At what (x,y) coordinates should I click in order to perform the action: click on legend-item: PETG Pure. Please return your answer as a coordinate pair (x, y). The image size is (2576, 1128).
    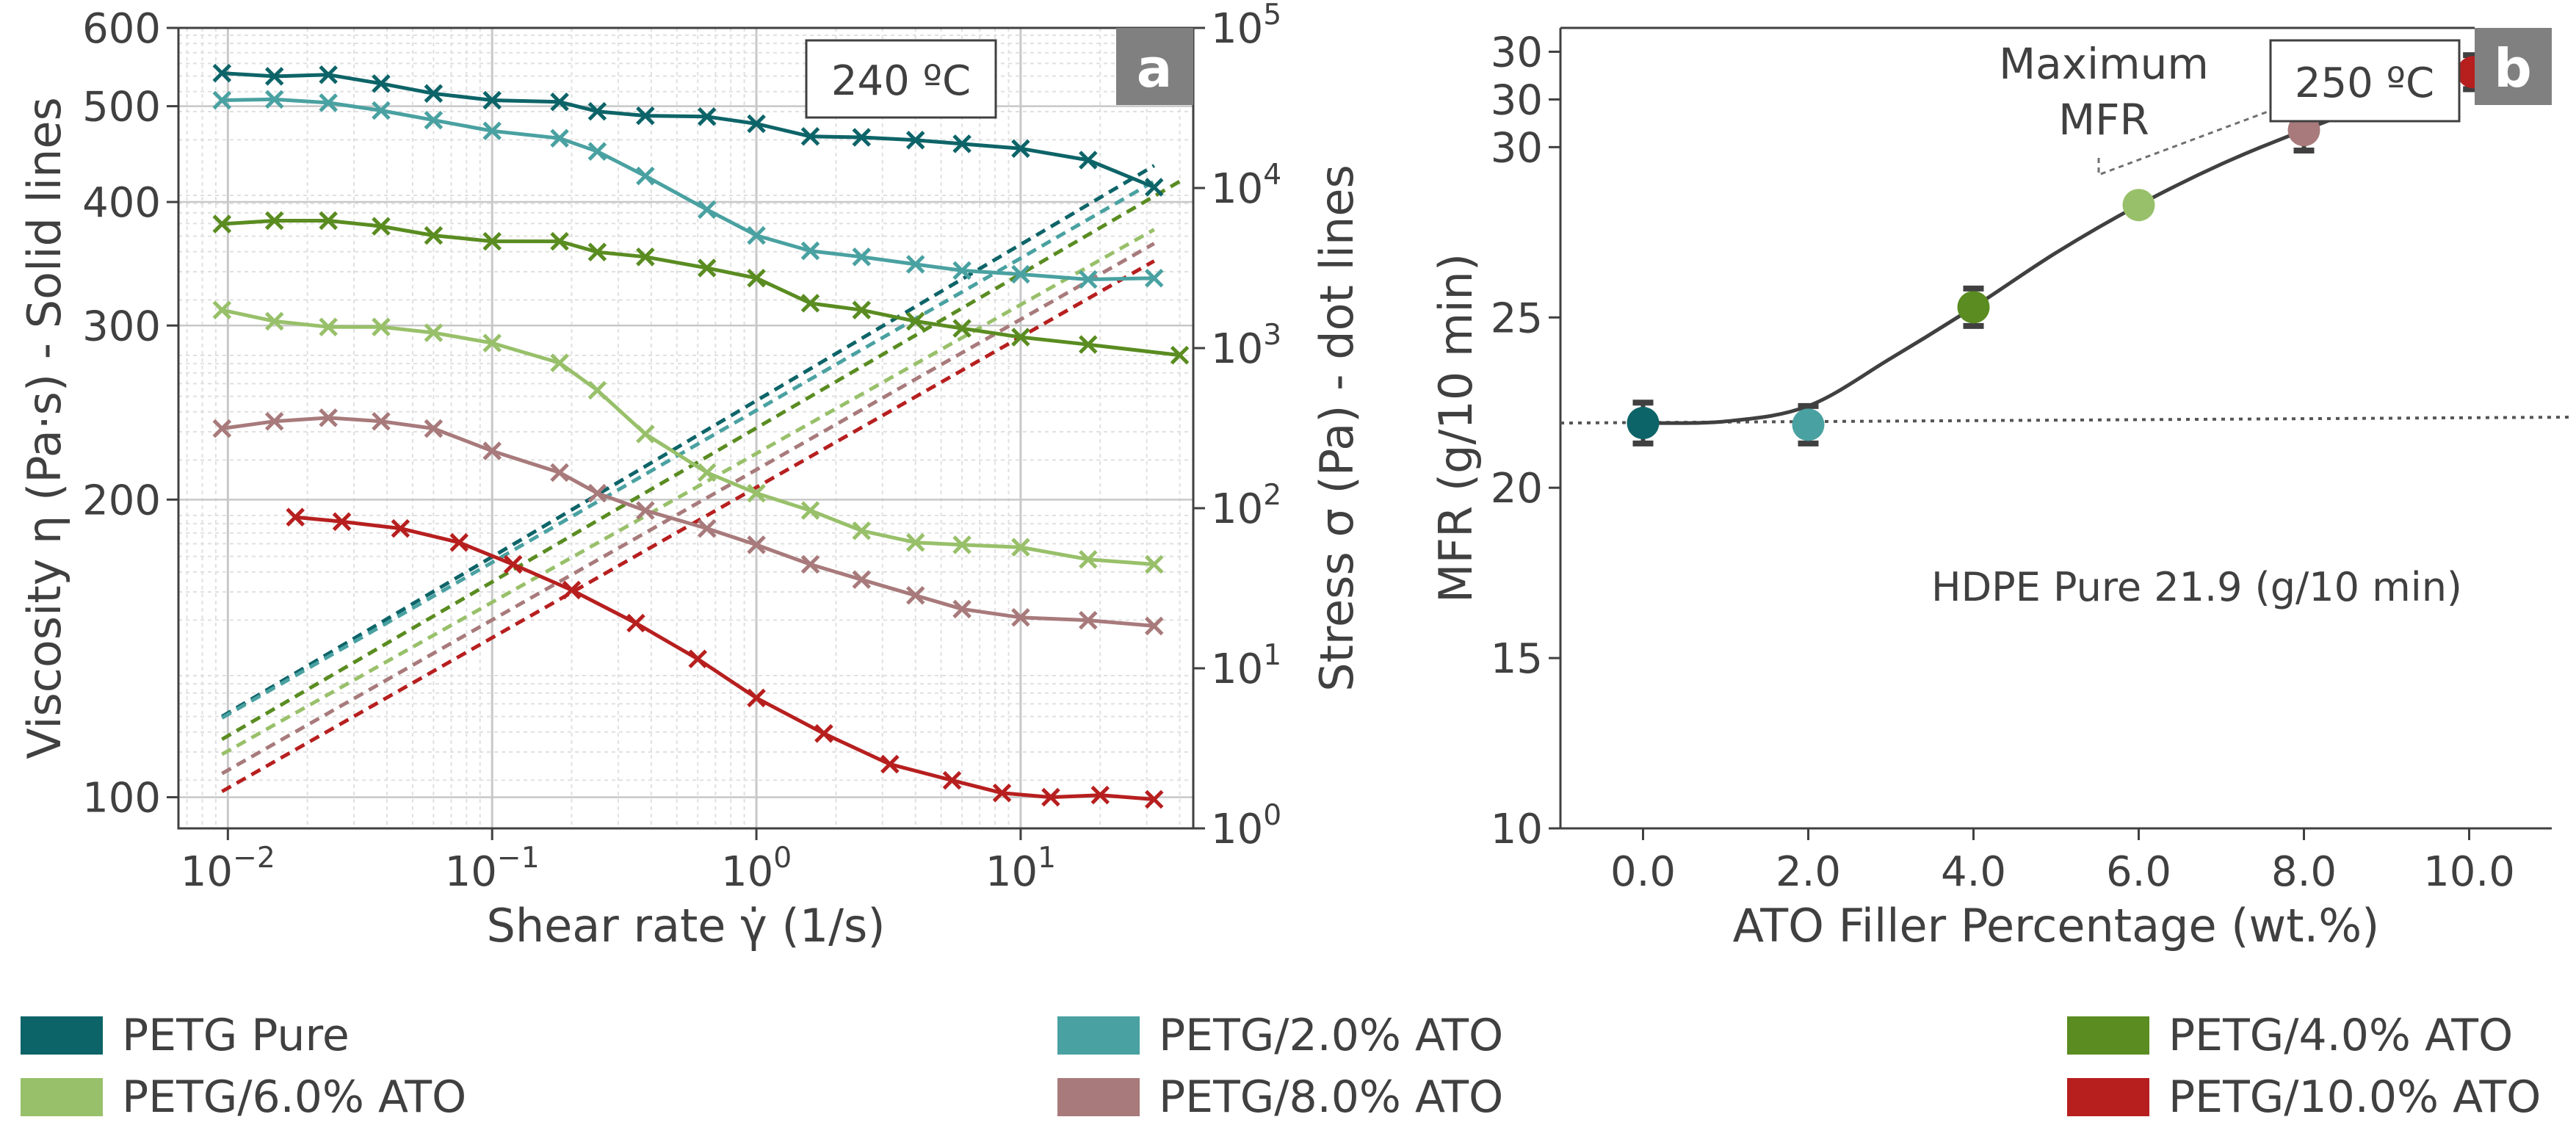
    Looking at the image, I should click on (185, 1035).